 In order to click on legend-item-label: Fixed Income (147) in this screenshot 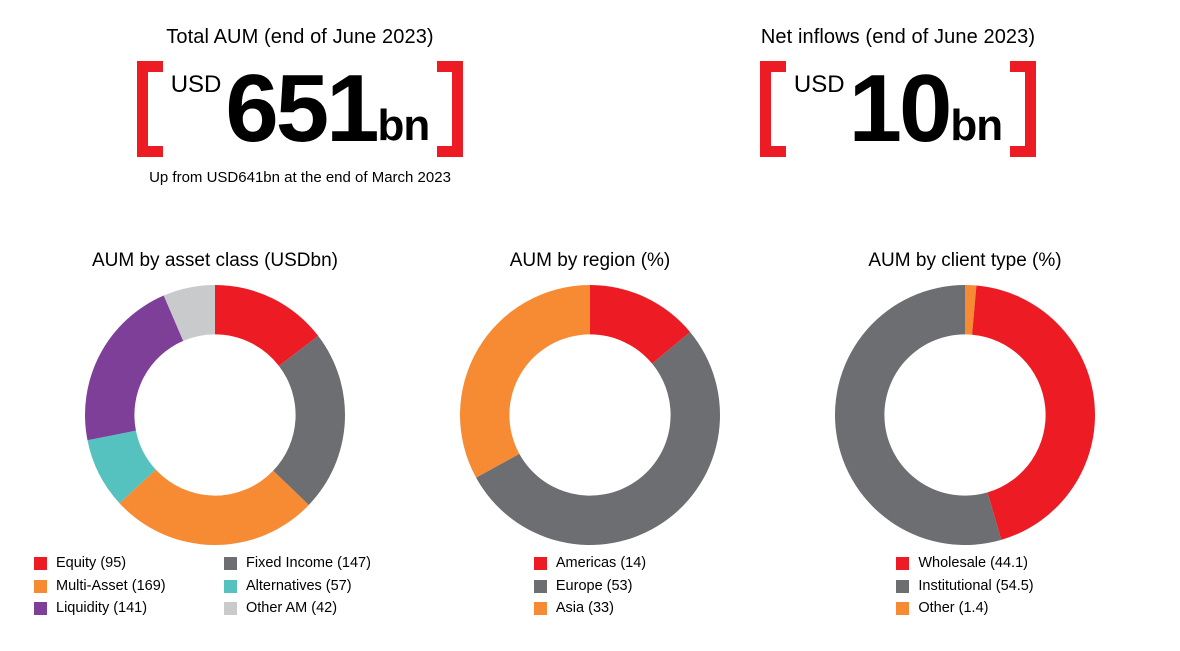, I will do `click(308, 563)`.